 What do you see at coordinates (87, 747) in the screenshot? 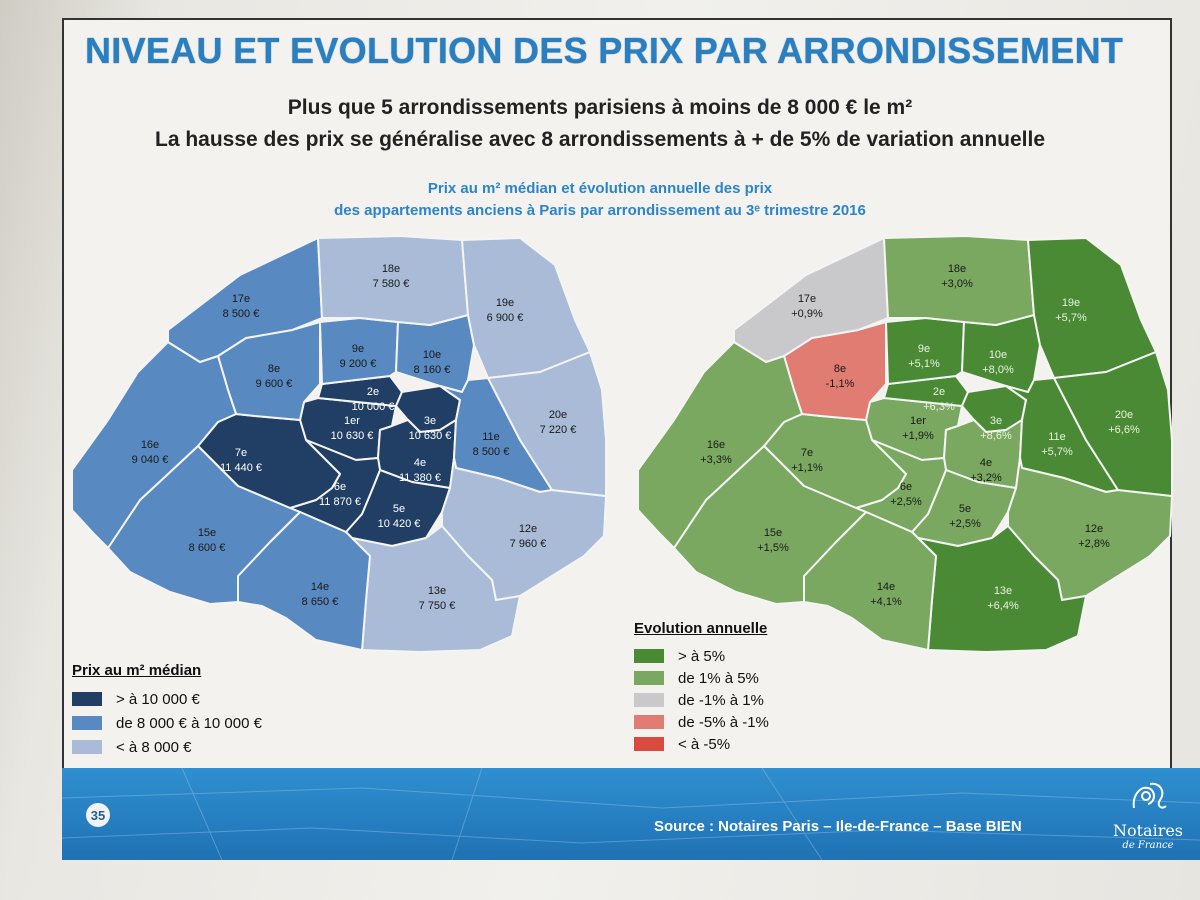
I see `legend-swatch-low` at bounding box center [87, 747].